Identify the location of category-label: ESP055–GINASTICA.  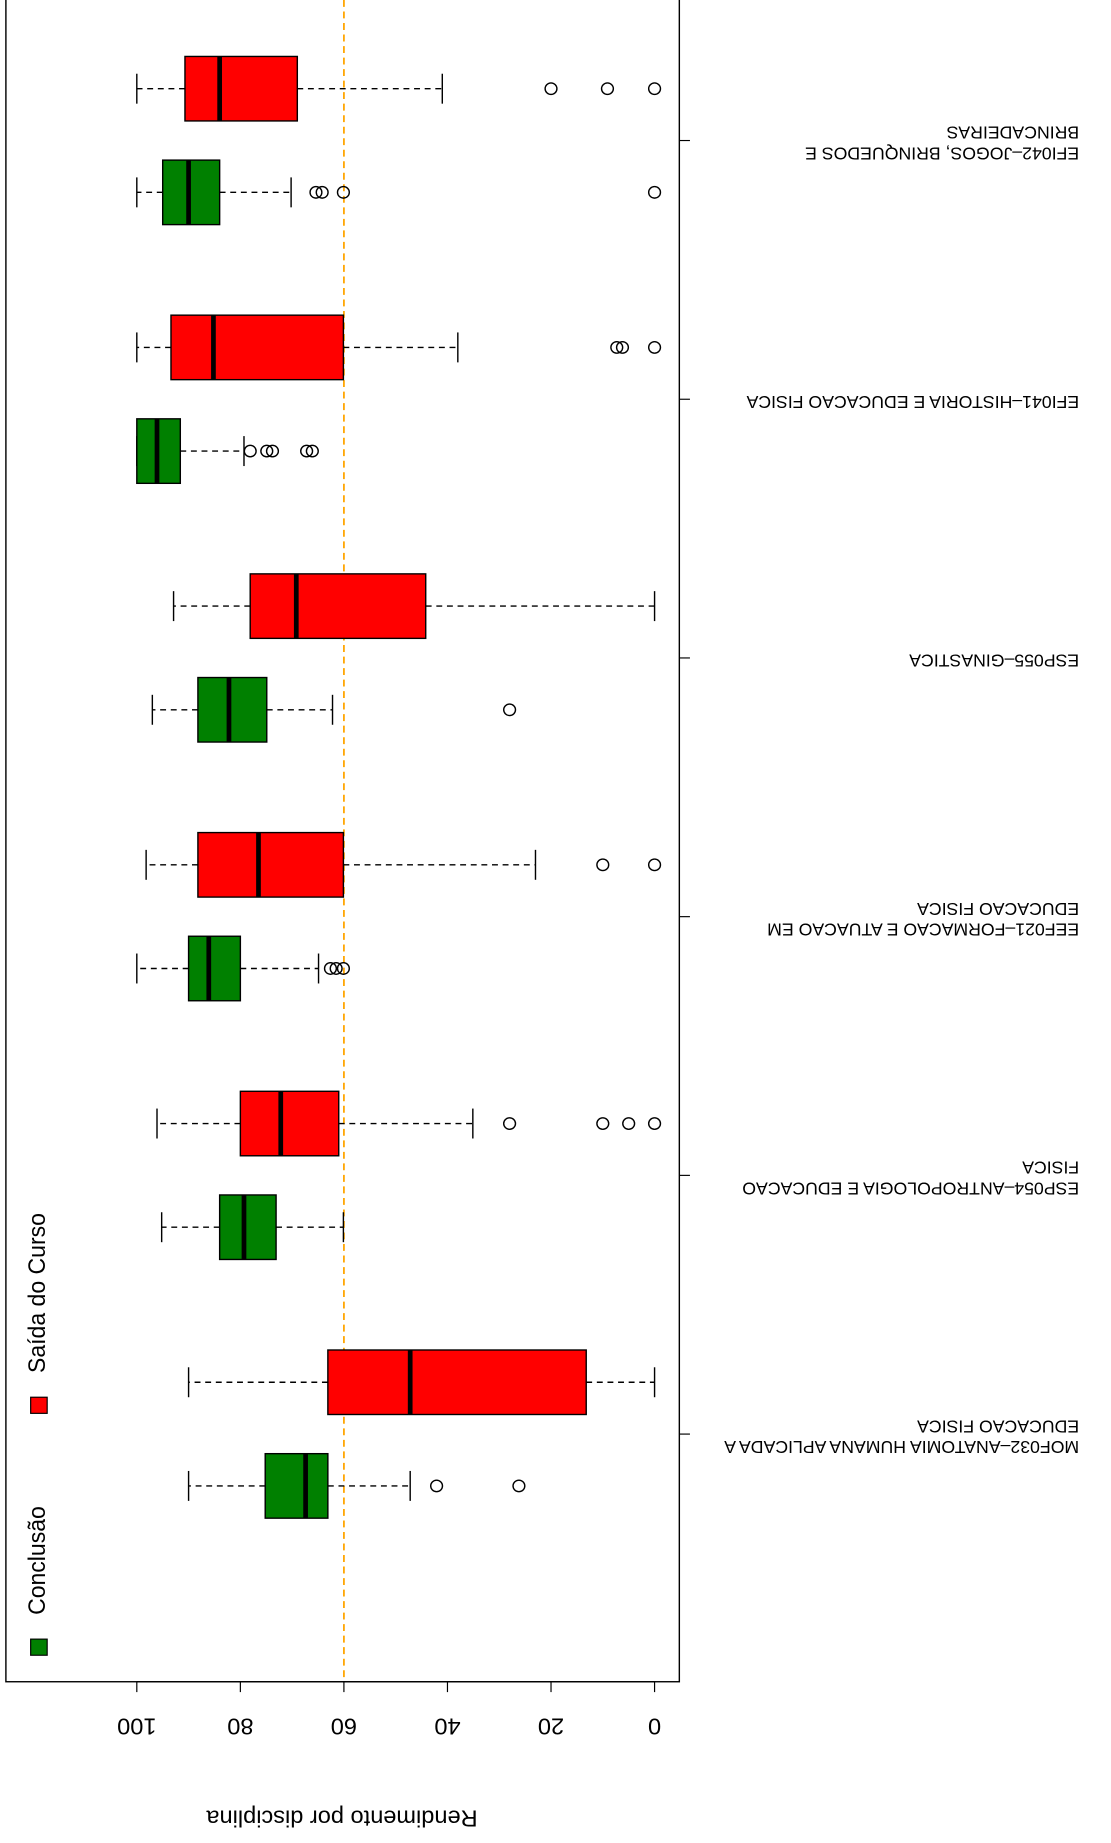
(994, 661).